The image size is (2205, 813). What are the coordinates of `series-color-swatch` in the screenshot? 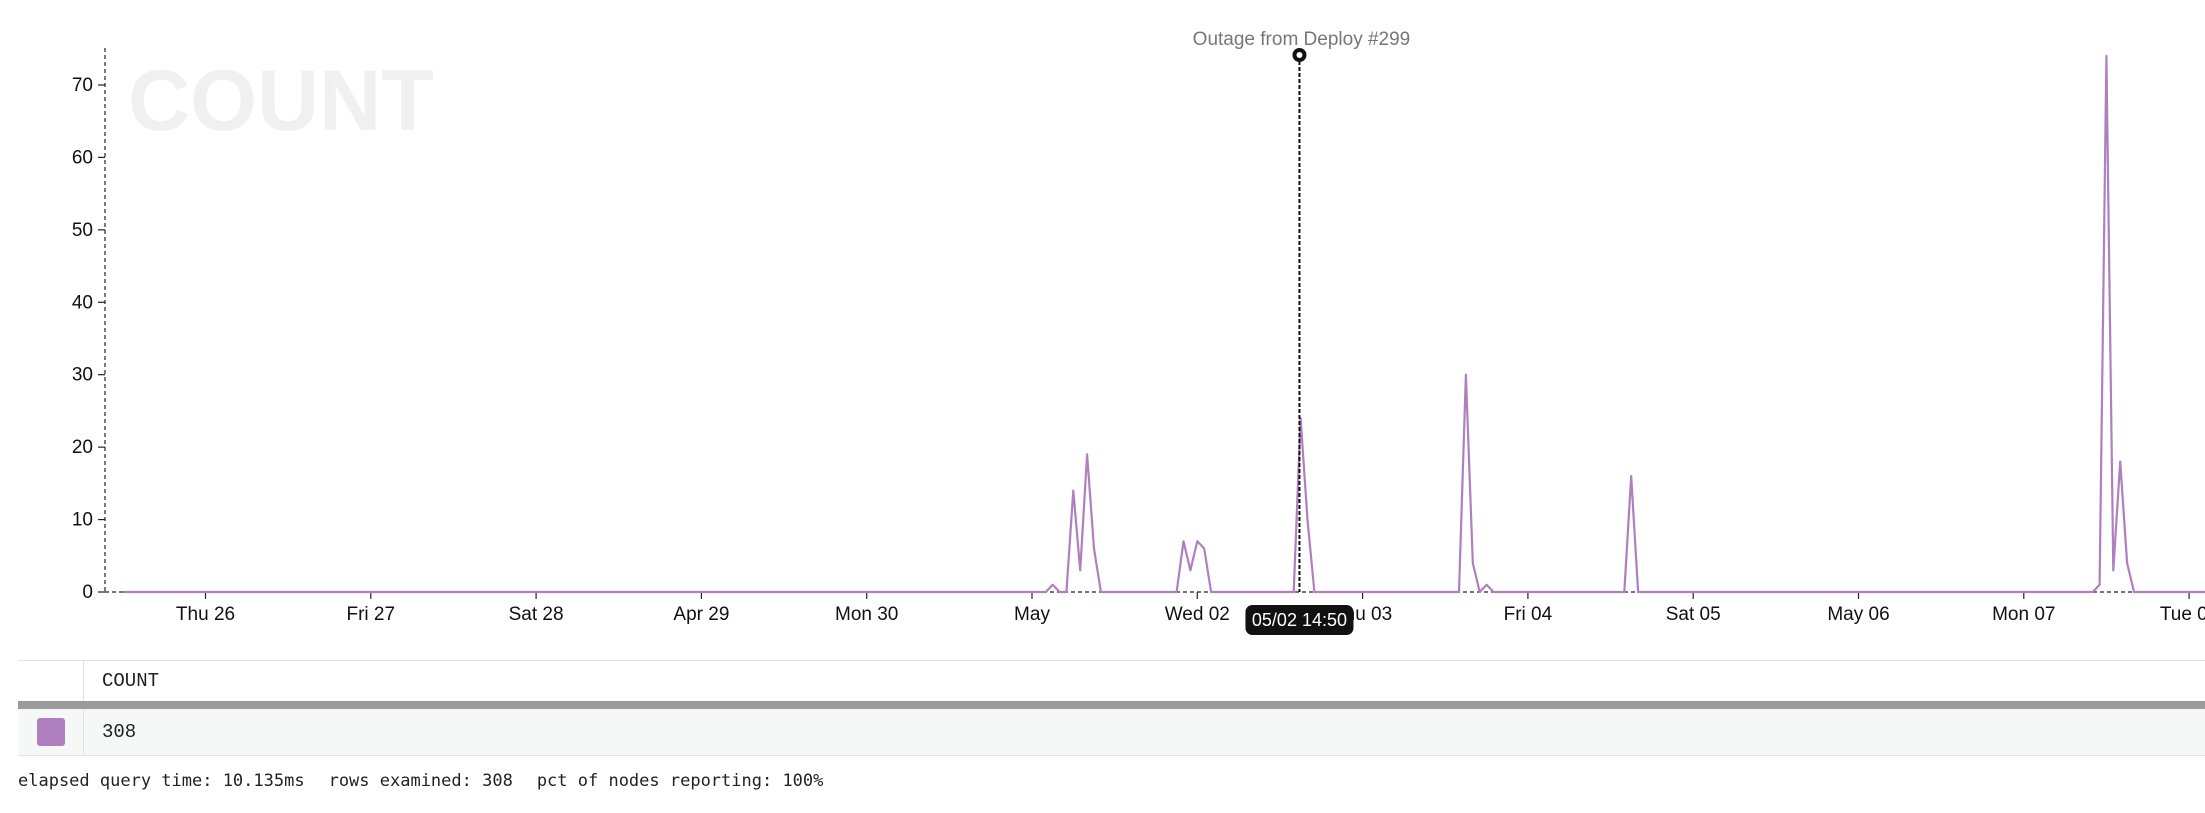 It's located at (50, 732).